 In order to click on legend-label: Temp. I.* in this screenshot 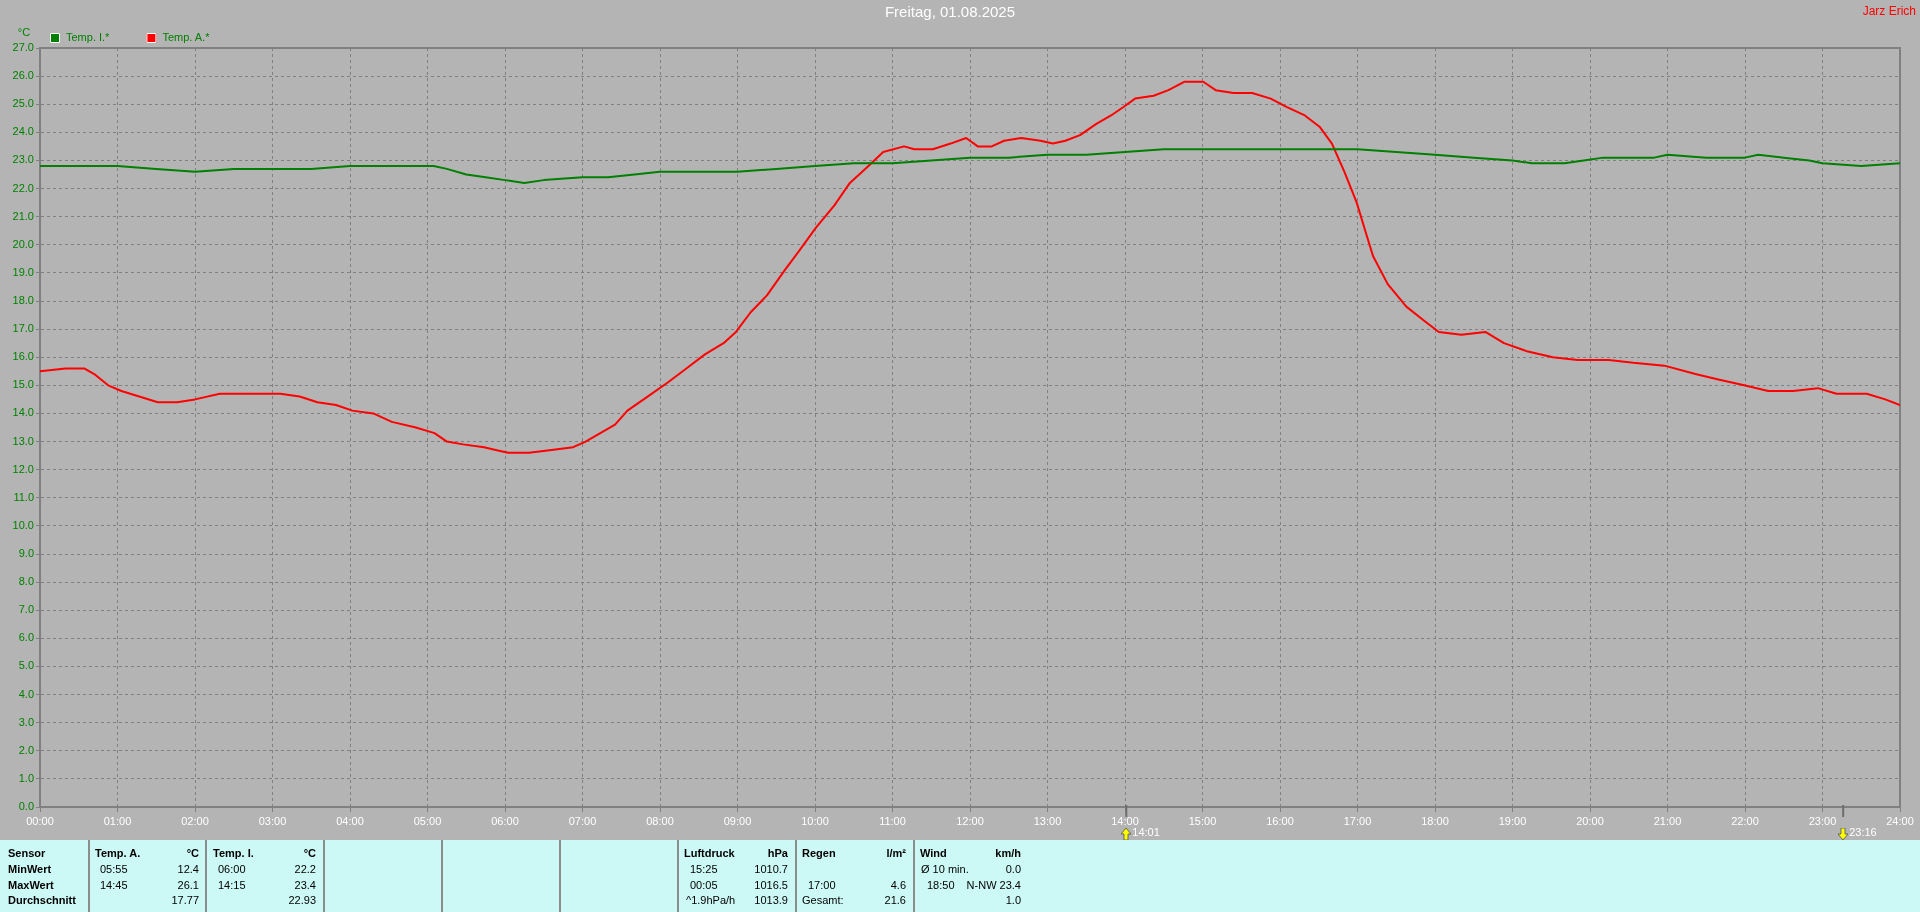, I will do `click(88, 37)`.